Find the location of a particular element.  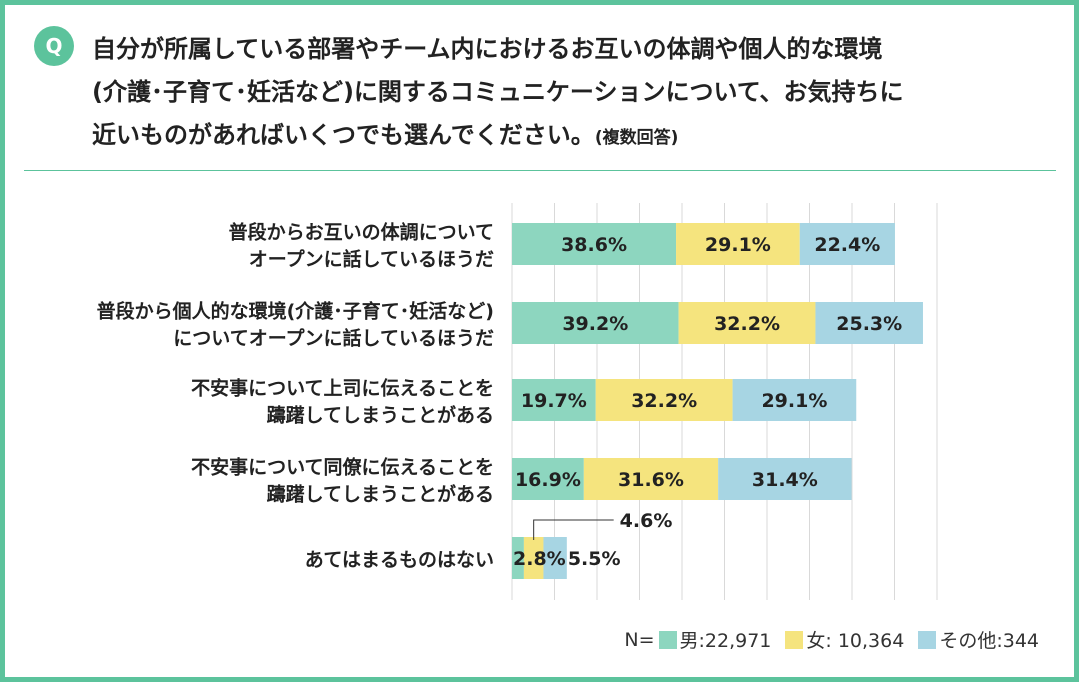

data-label: 22.4% is located at coordinates (847, 245).